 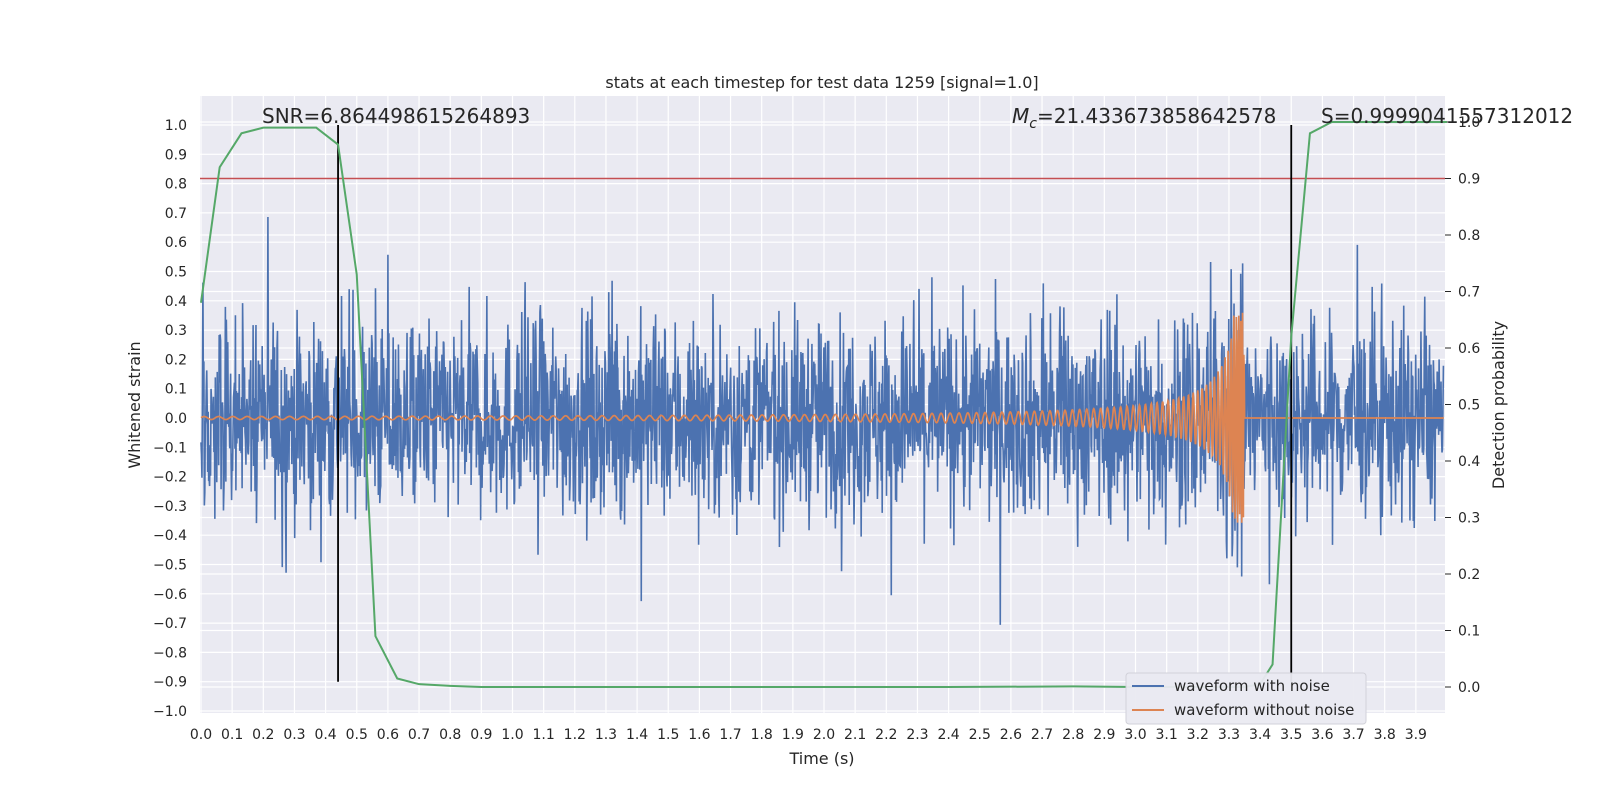 What do you see at coordinates (1033, 124) in the screenshot?
I see `chirp-mass-subscript: c` at bounding box center [1033, 124].